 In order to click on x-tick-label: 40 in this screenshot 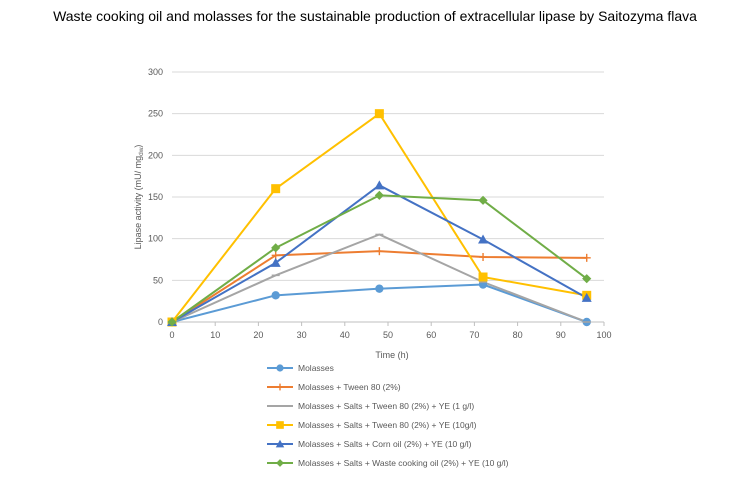, I will do `click(345, 335)`.